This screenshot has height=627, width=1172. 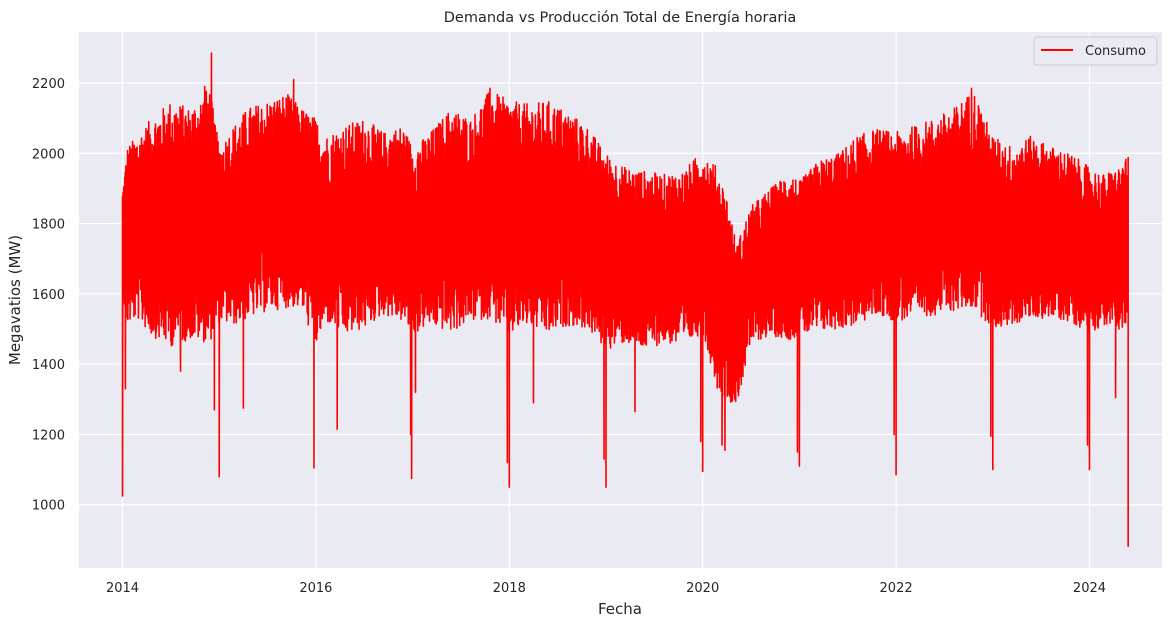 What do you see at coordinates (1115, 51) in the screenshot?
I see `legend-label: Consumo` at bounding box center [1115, 51].